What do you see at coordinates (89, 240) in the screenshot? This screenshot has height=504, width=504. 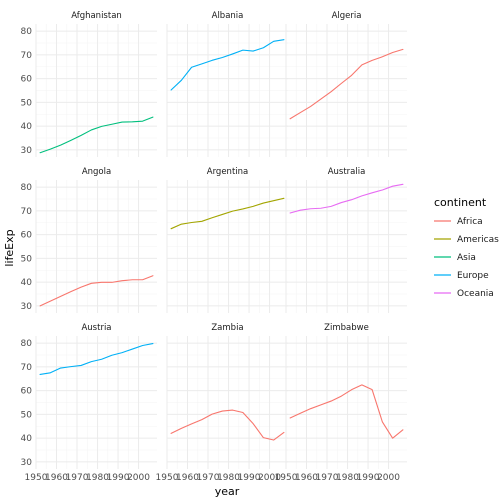 I see `facet-panel: Angola 30 40 50 60 70 80` at bounding box center [89, 240].